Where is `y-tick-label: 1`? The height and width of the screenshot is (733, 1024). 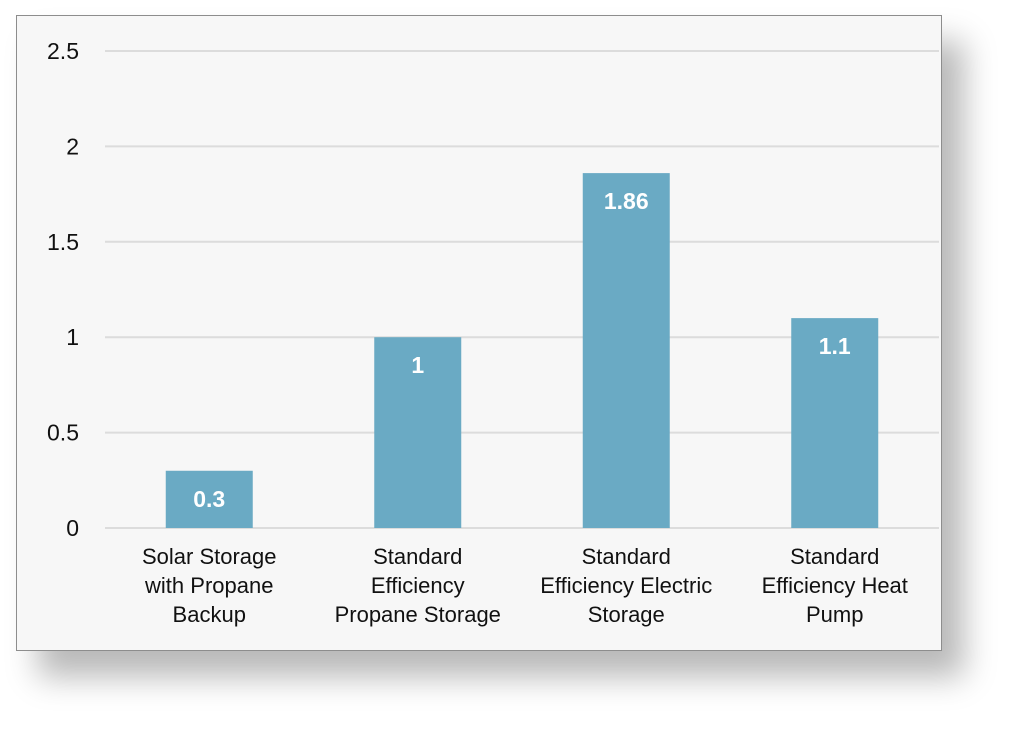 y-tick-label: 1 is located at coordinates (72, 337).